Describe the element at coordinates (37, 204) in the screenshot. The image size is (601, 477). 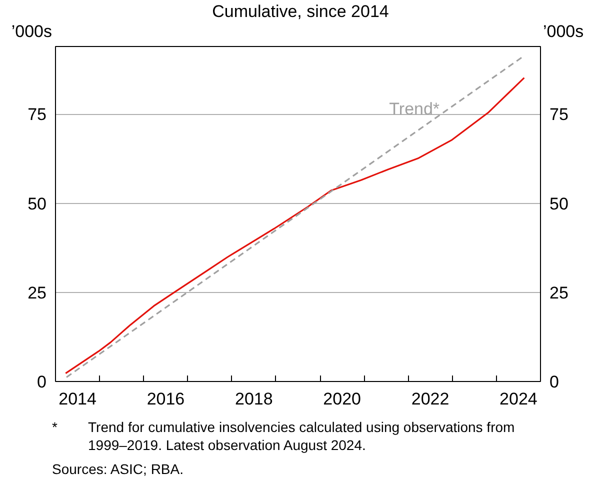
I see `y-tick-label: 50` at that location.